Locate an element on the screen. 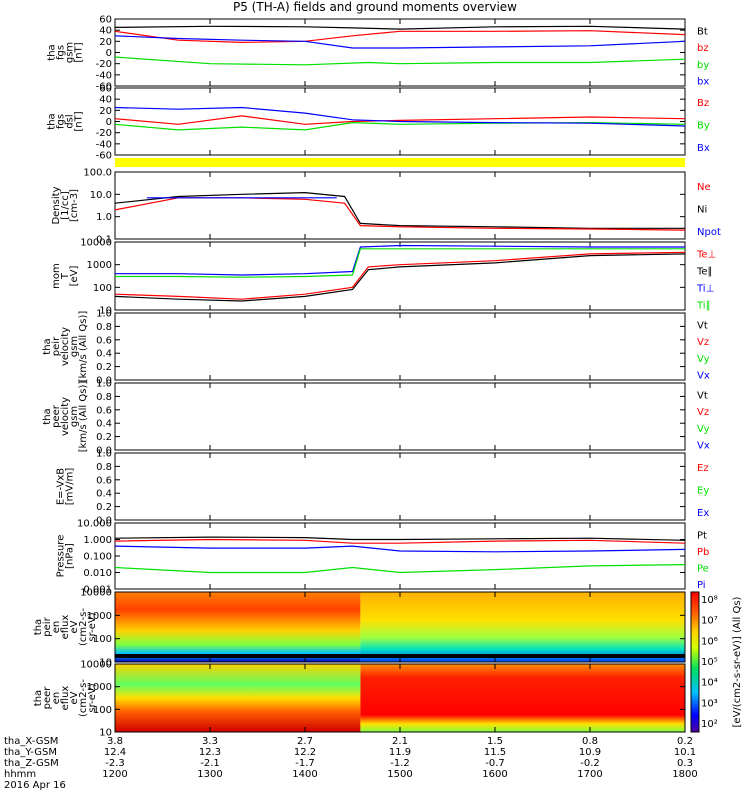 The height and width of the screenshot is (800, 750). legend-Ni: Ni is located at coordinates (702, 210).